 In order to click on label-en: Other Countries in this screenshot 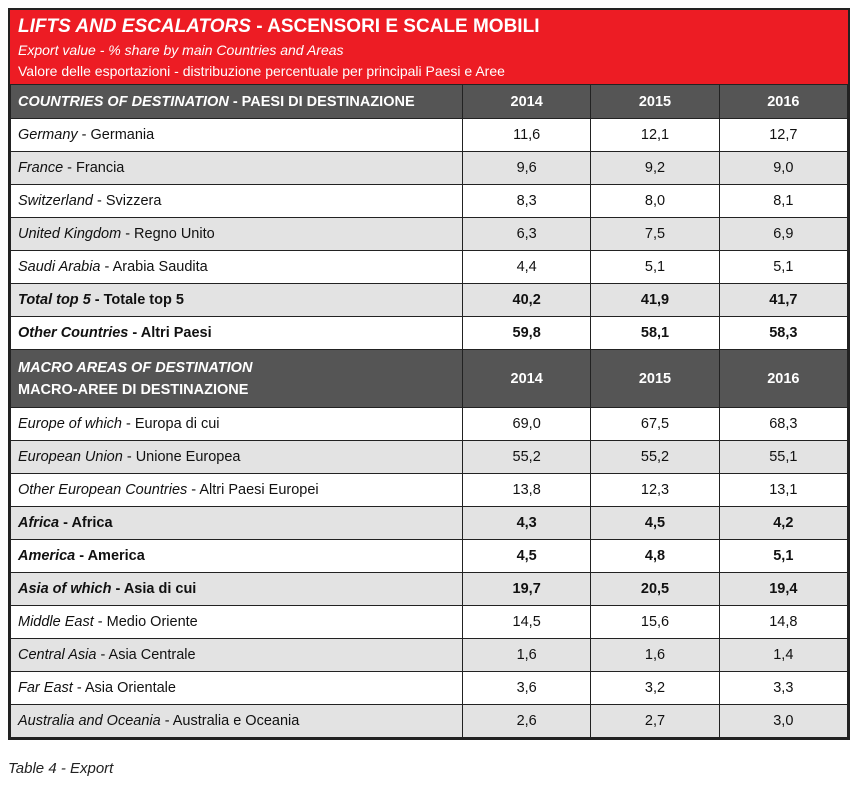, I will do `click(73, 333)`.